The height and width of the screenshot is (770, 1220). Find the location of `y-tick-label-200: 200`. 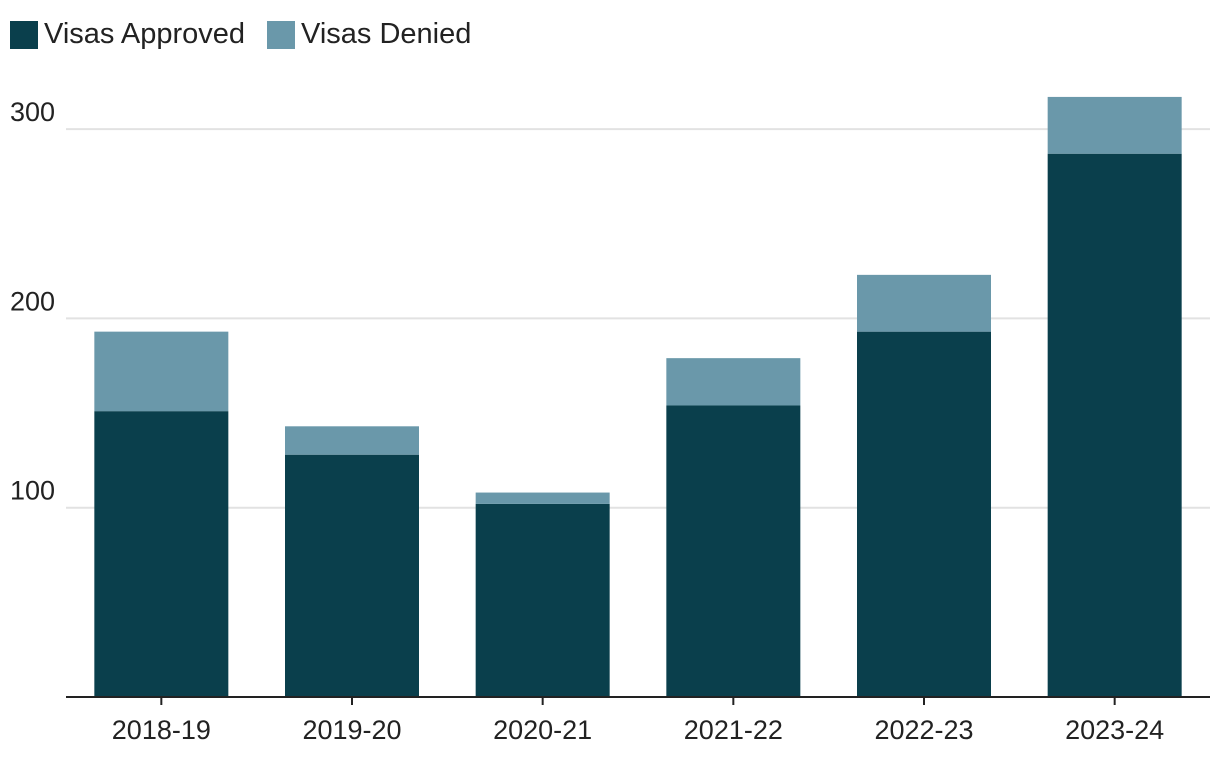

y-tick-label-200: 200 is located at coordinates (32, 301).